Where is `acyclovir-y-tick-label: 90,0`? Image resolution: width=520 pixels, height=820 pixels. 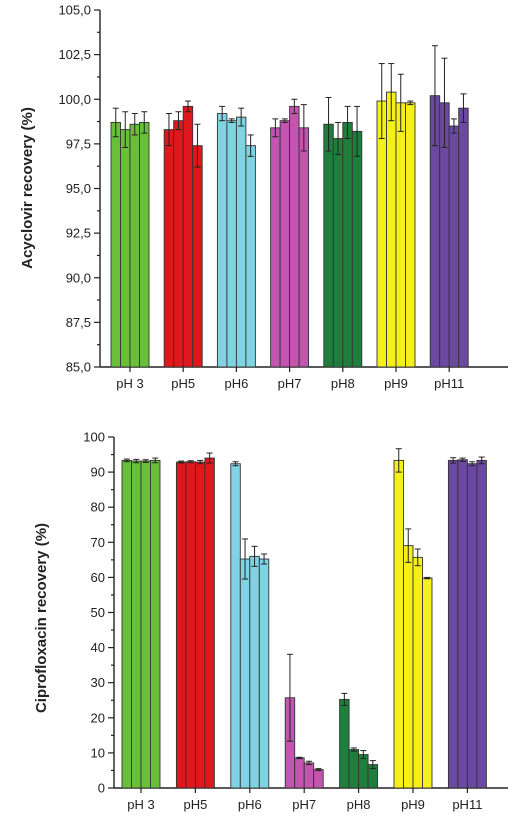 acyclovir-y-tick-label: 90,0 is located at coordinates (78, 277).